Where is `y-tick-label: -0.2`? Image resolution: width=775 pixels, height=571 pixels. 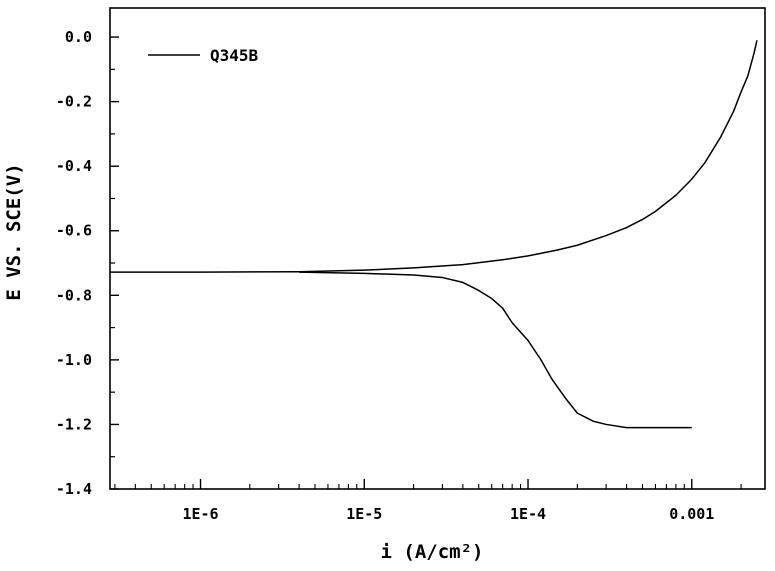 y-tick-label: -0.2 is located at coordinates (74, 102).